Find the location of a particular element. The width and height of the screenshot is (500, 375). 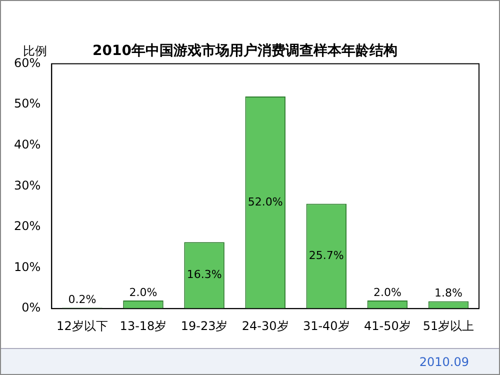

data-label: 16.3% is located at coordinates (204, 275).